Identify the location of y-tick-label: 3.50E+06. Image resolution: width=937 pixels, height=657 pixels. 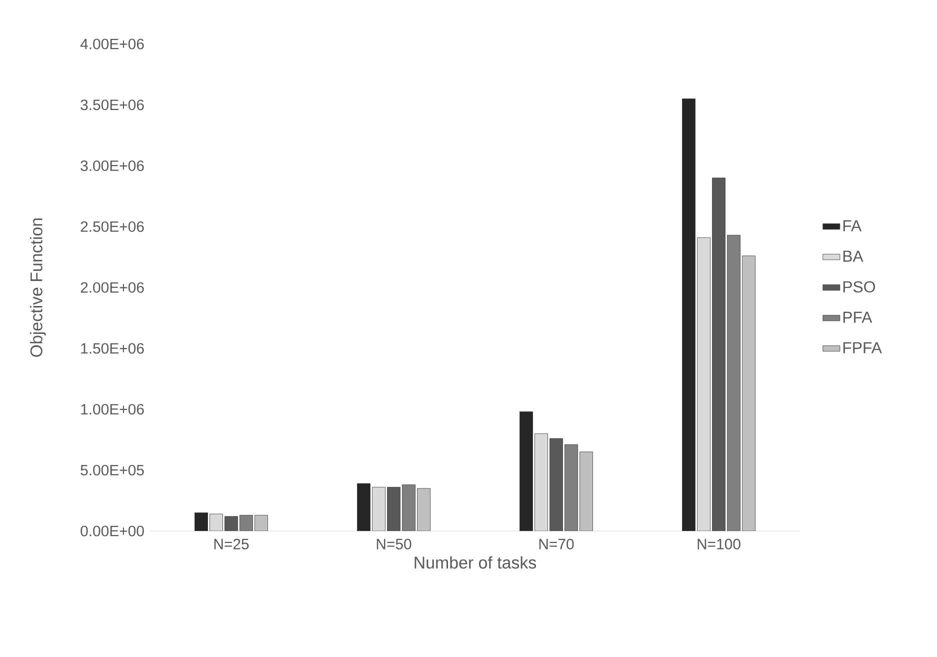
(112, 105).